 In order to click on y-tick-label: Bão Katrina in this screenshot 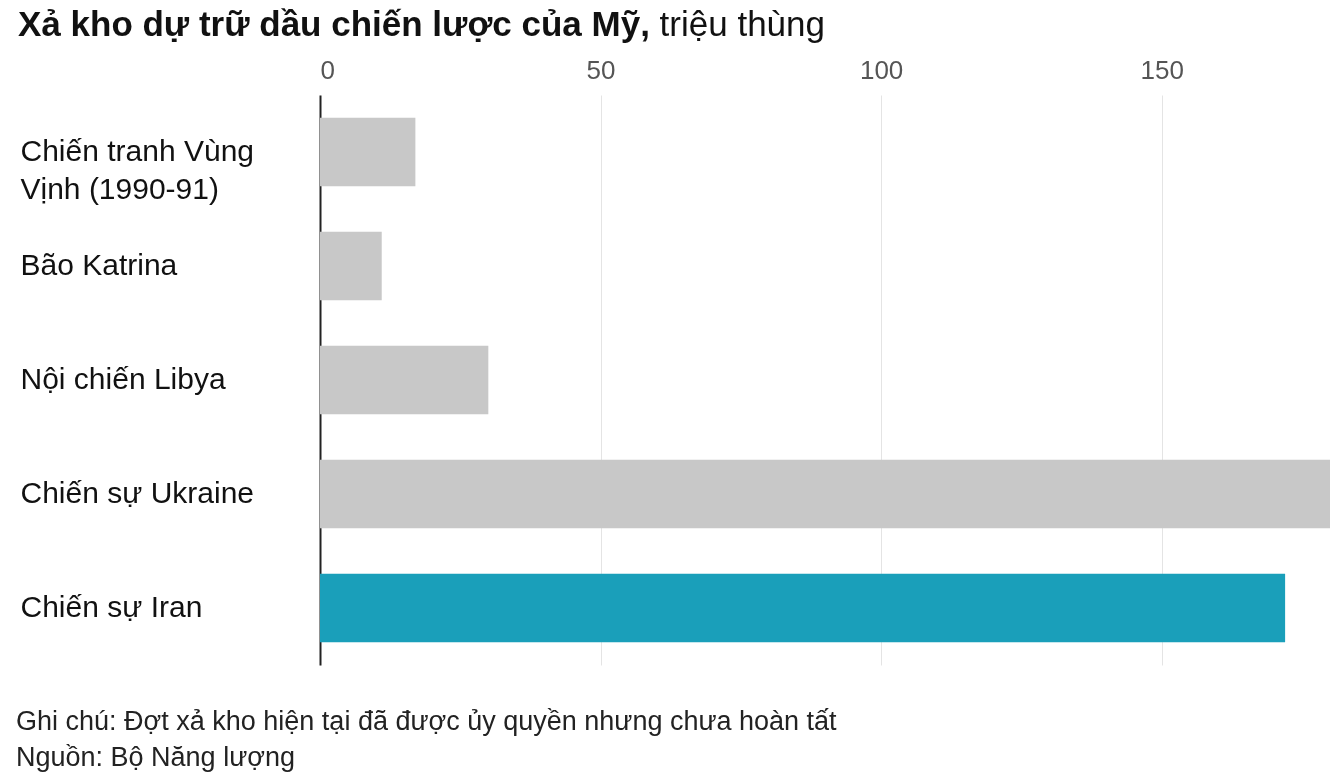, I will do `click(99, 264)`.